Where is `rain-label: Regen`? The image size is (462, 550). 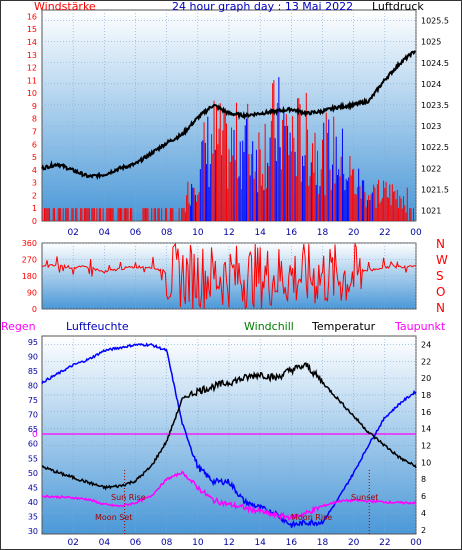
rain-label: Regen is located at coordinates (18, 326).